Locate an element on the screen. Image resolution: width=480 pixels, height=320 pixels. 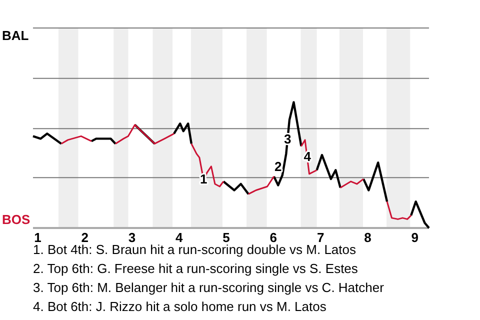
x-tick-label: 4 is located at coordinates (180, 237).